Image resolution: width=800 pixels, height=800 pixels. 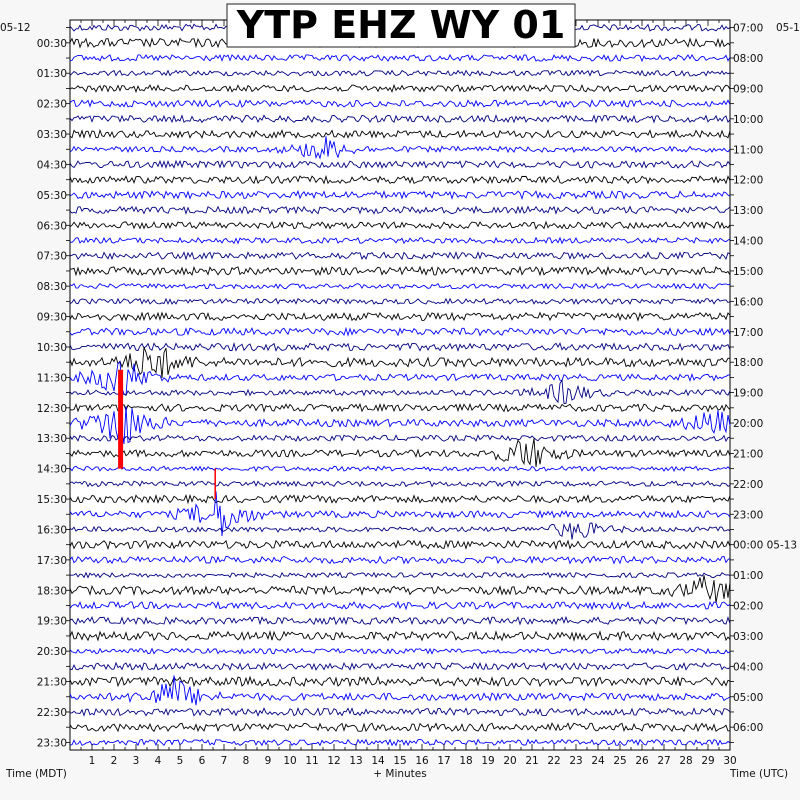 What do you see at coordinates (52, 257) in the screenshot?
I see `left-time-label: 07:30` at bounding box center [52, 257].